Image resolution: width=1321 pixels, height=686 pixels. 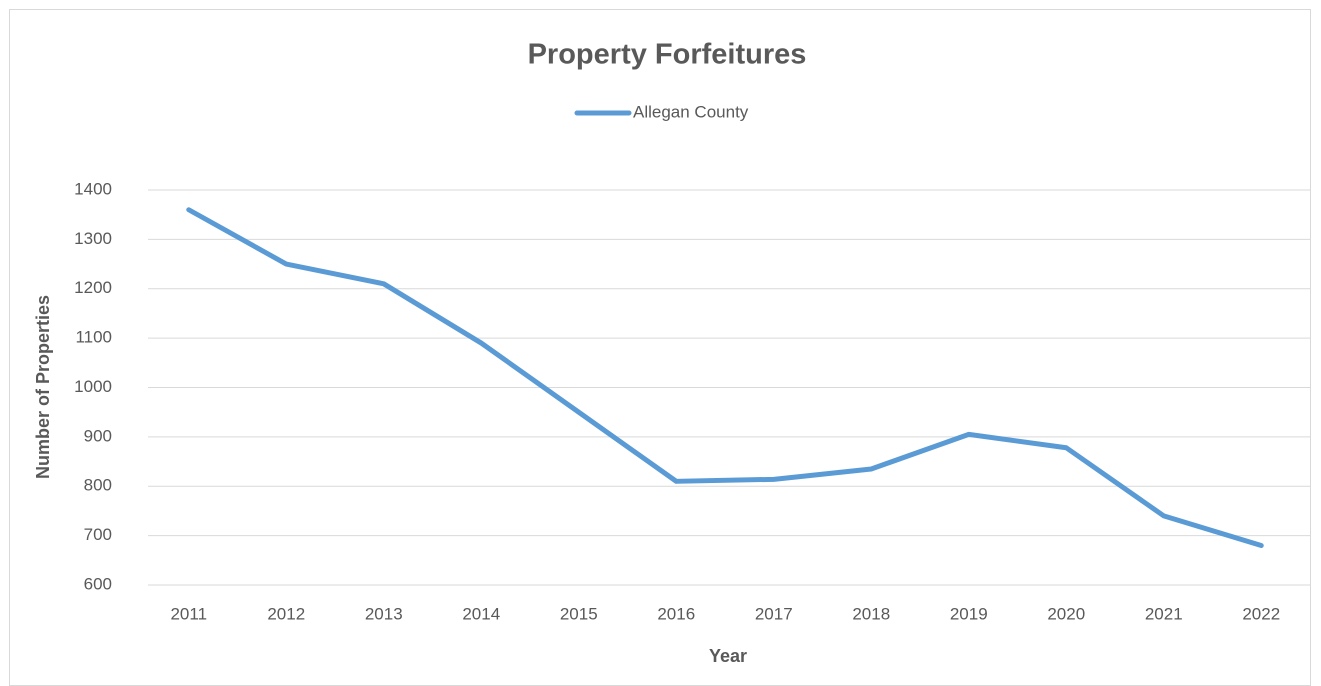 I want to click on x-tick-label: 2012, so click(x=286, y=613).